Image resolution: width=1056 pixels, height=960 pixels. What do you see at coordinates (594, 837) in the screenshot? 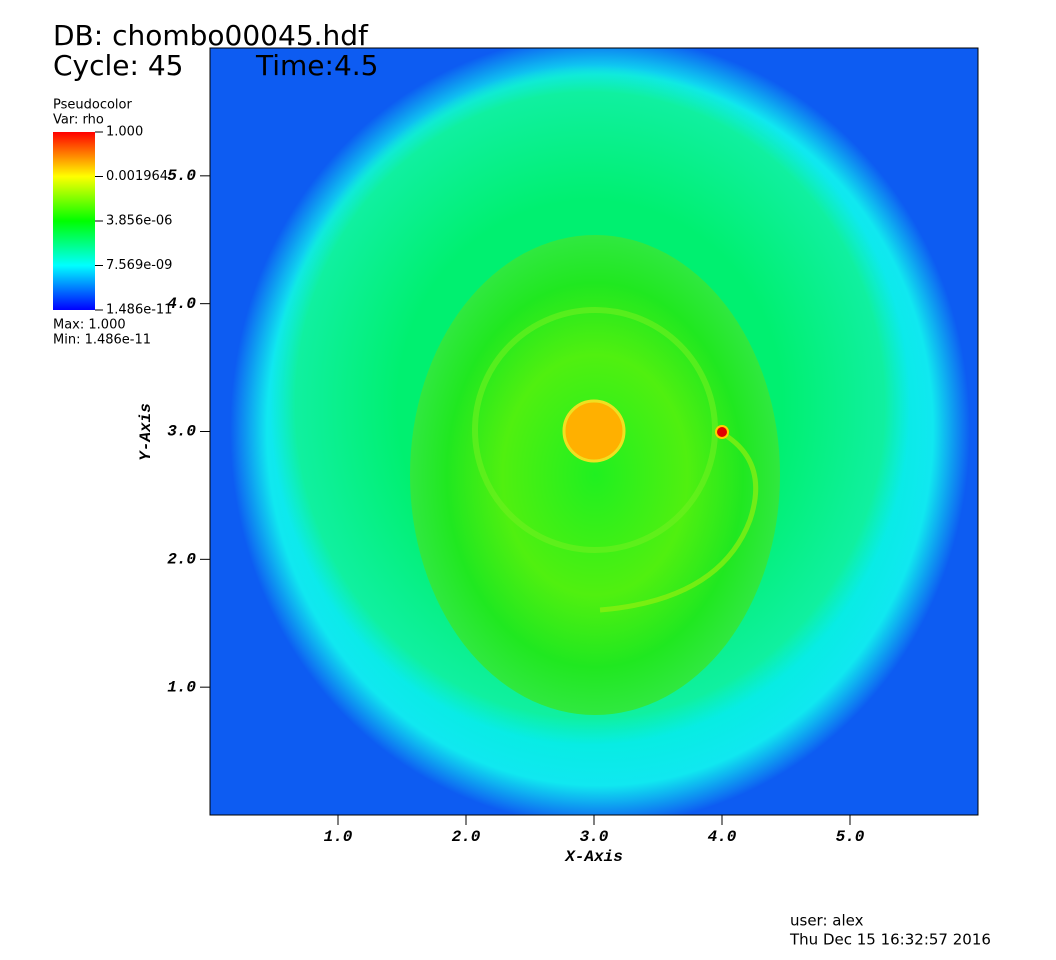
I see `x-tick-label: 3.0` at bounding box center [594, 837].